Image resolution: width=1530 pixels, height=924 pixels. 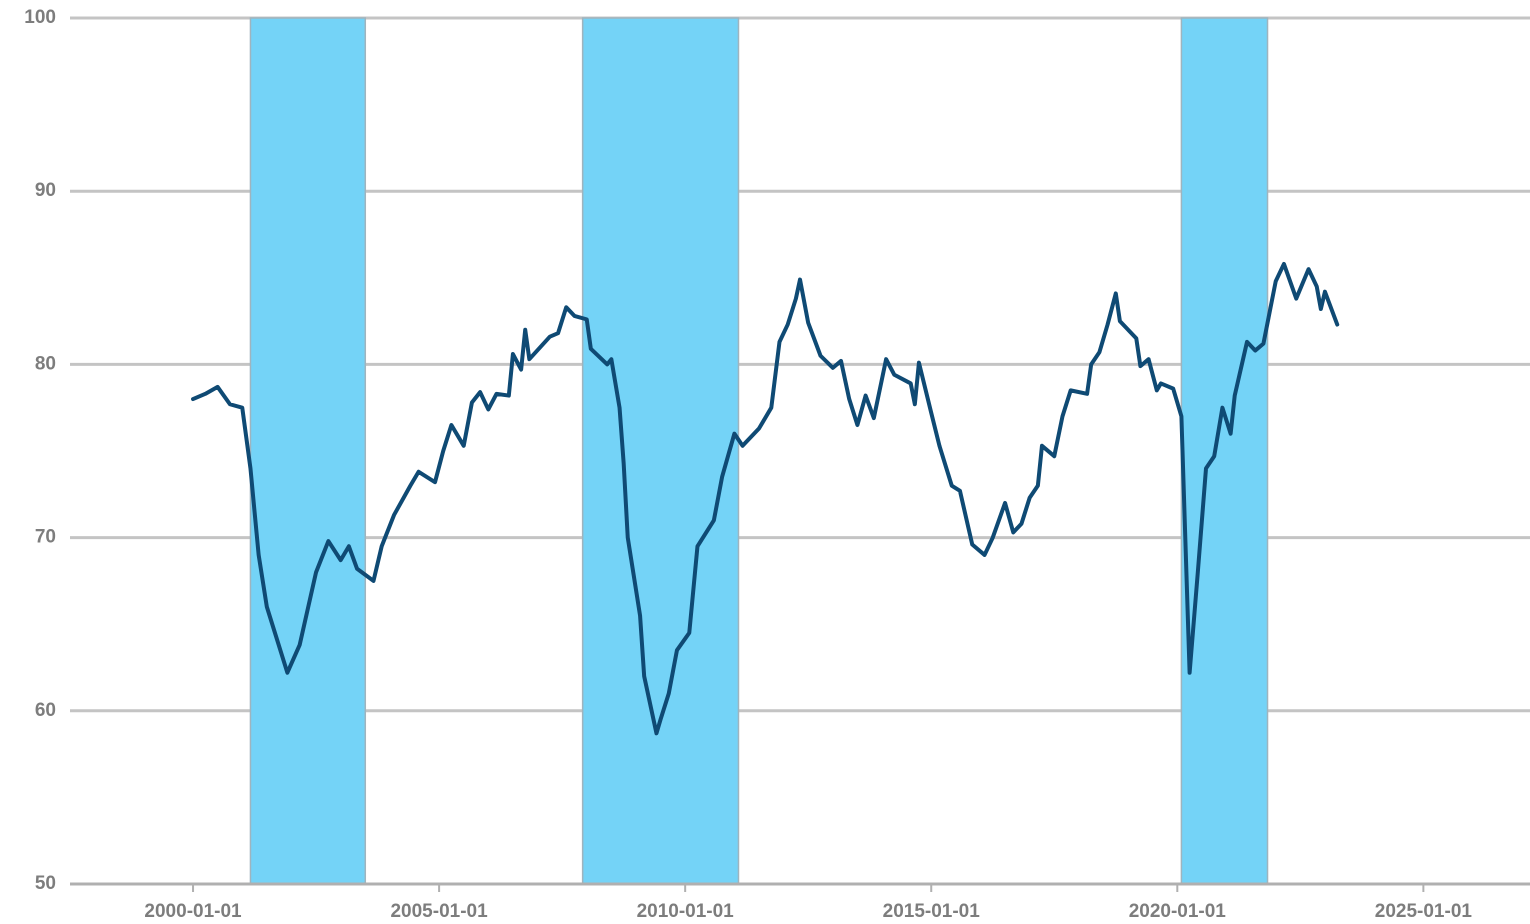 I want to click on x-tick-label: 2000-01-01, so click(x=193, y=911).